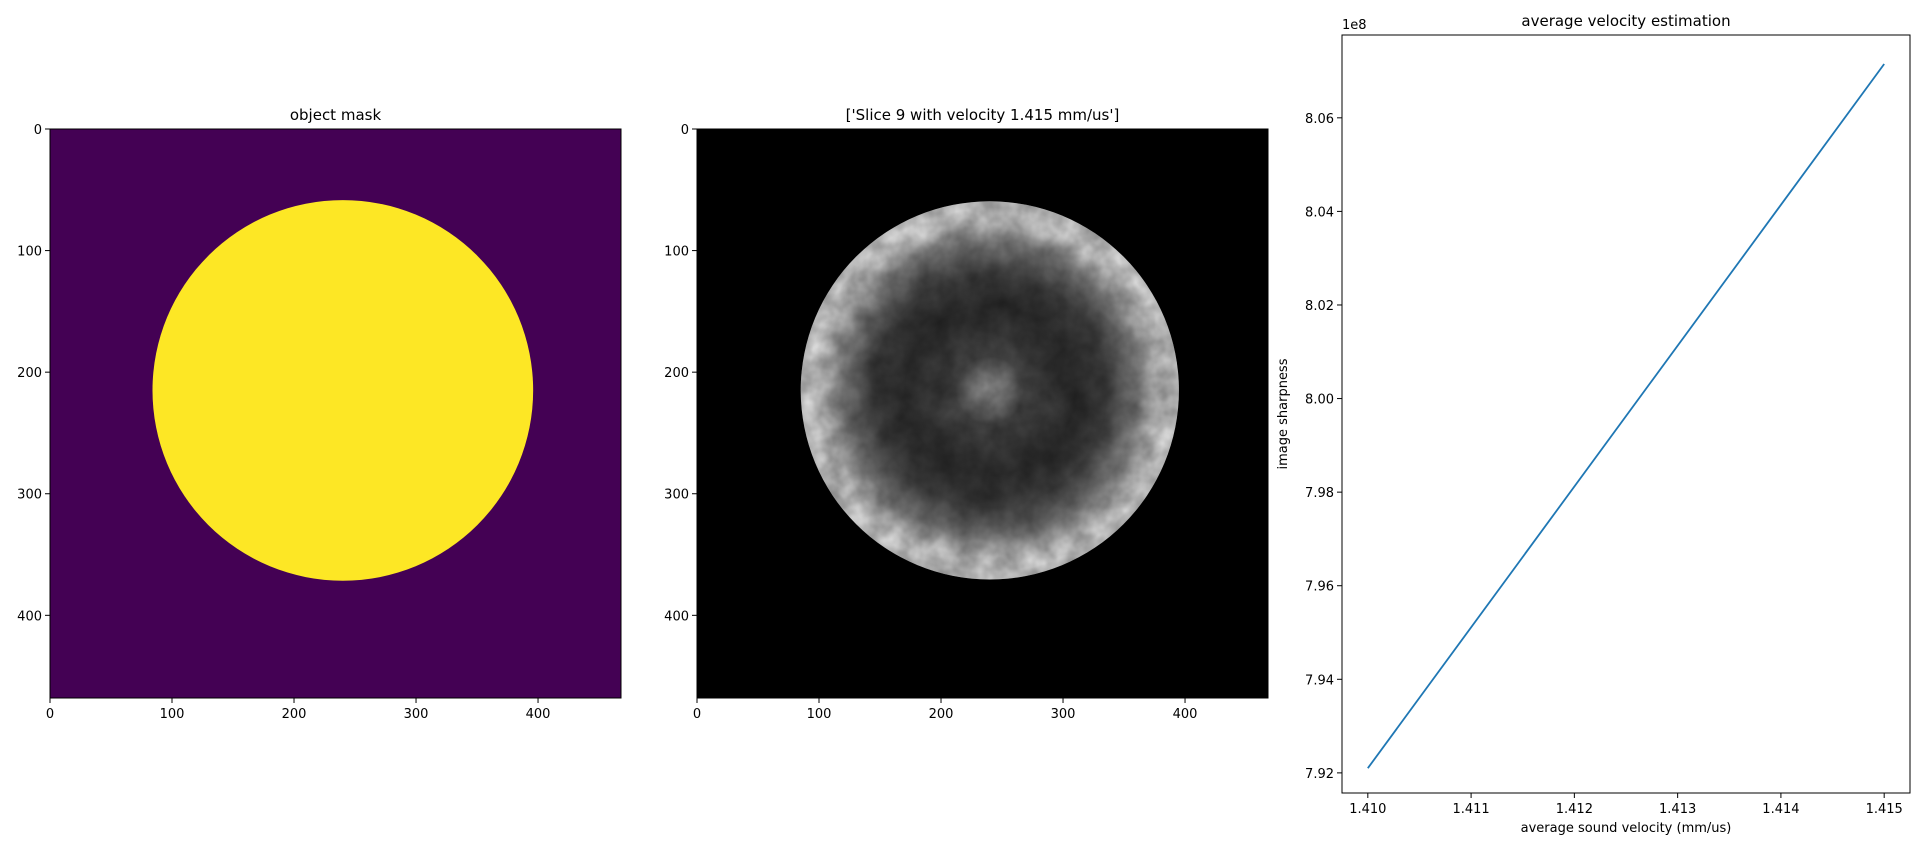  I want to click on slice-sample-texture, so click(989, 390).